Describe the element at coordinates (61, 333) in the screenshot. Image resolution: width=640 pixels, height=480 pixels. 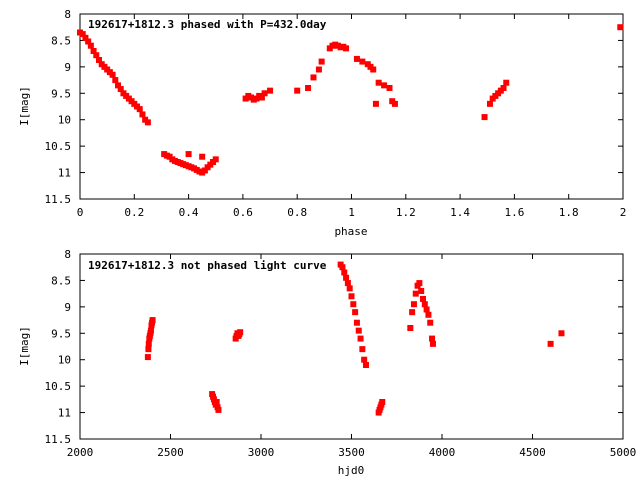
I see `y-tick-label: 9.5` at that location.